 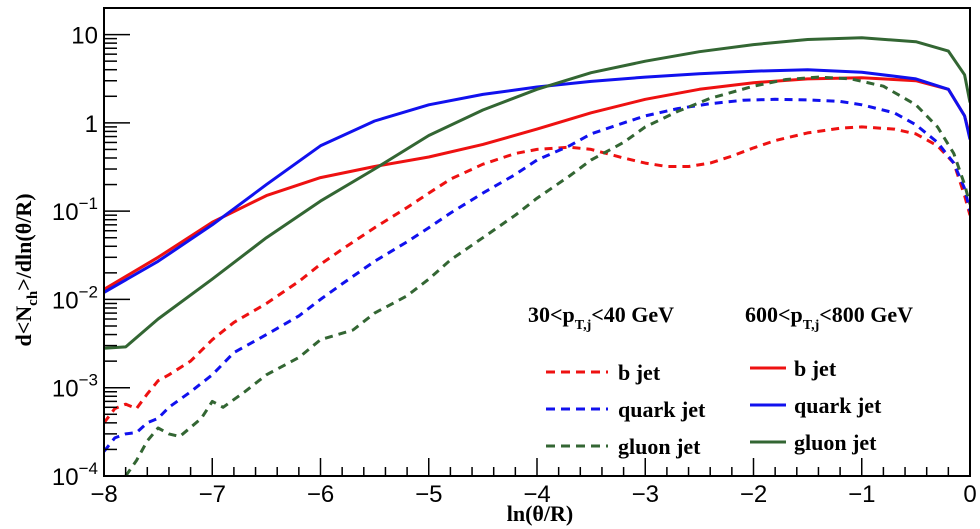 I want to click on y-tick-label: 10⁻², so click(x=75, y=298).